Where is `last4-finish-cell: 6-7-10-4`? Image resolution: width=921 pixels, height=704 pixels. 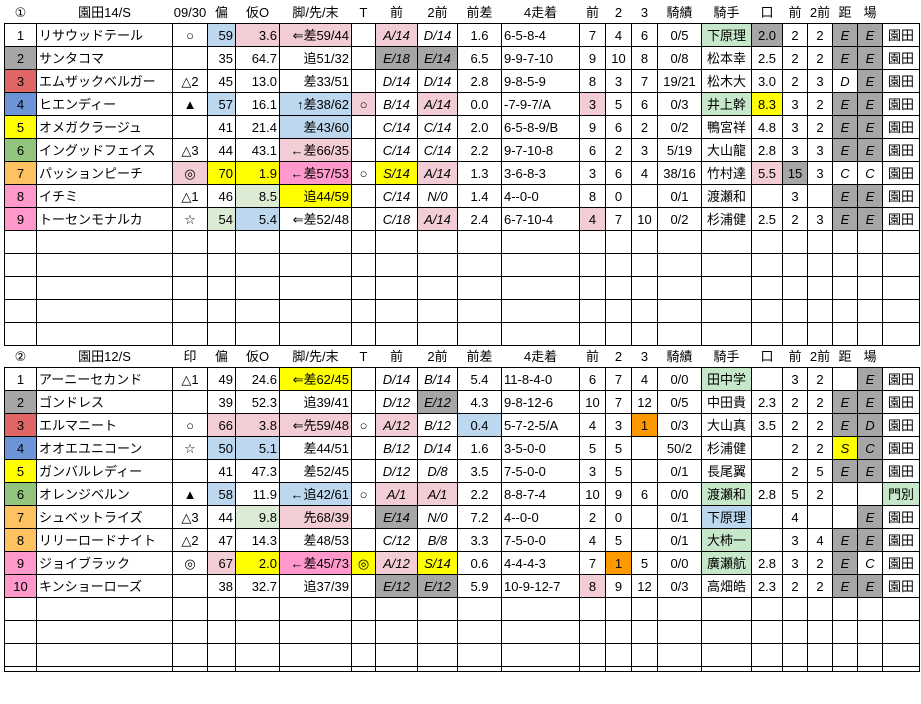 last4-finish-cell: 6-7-10-4 is located at coordinates (540, 219).